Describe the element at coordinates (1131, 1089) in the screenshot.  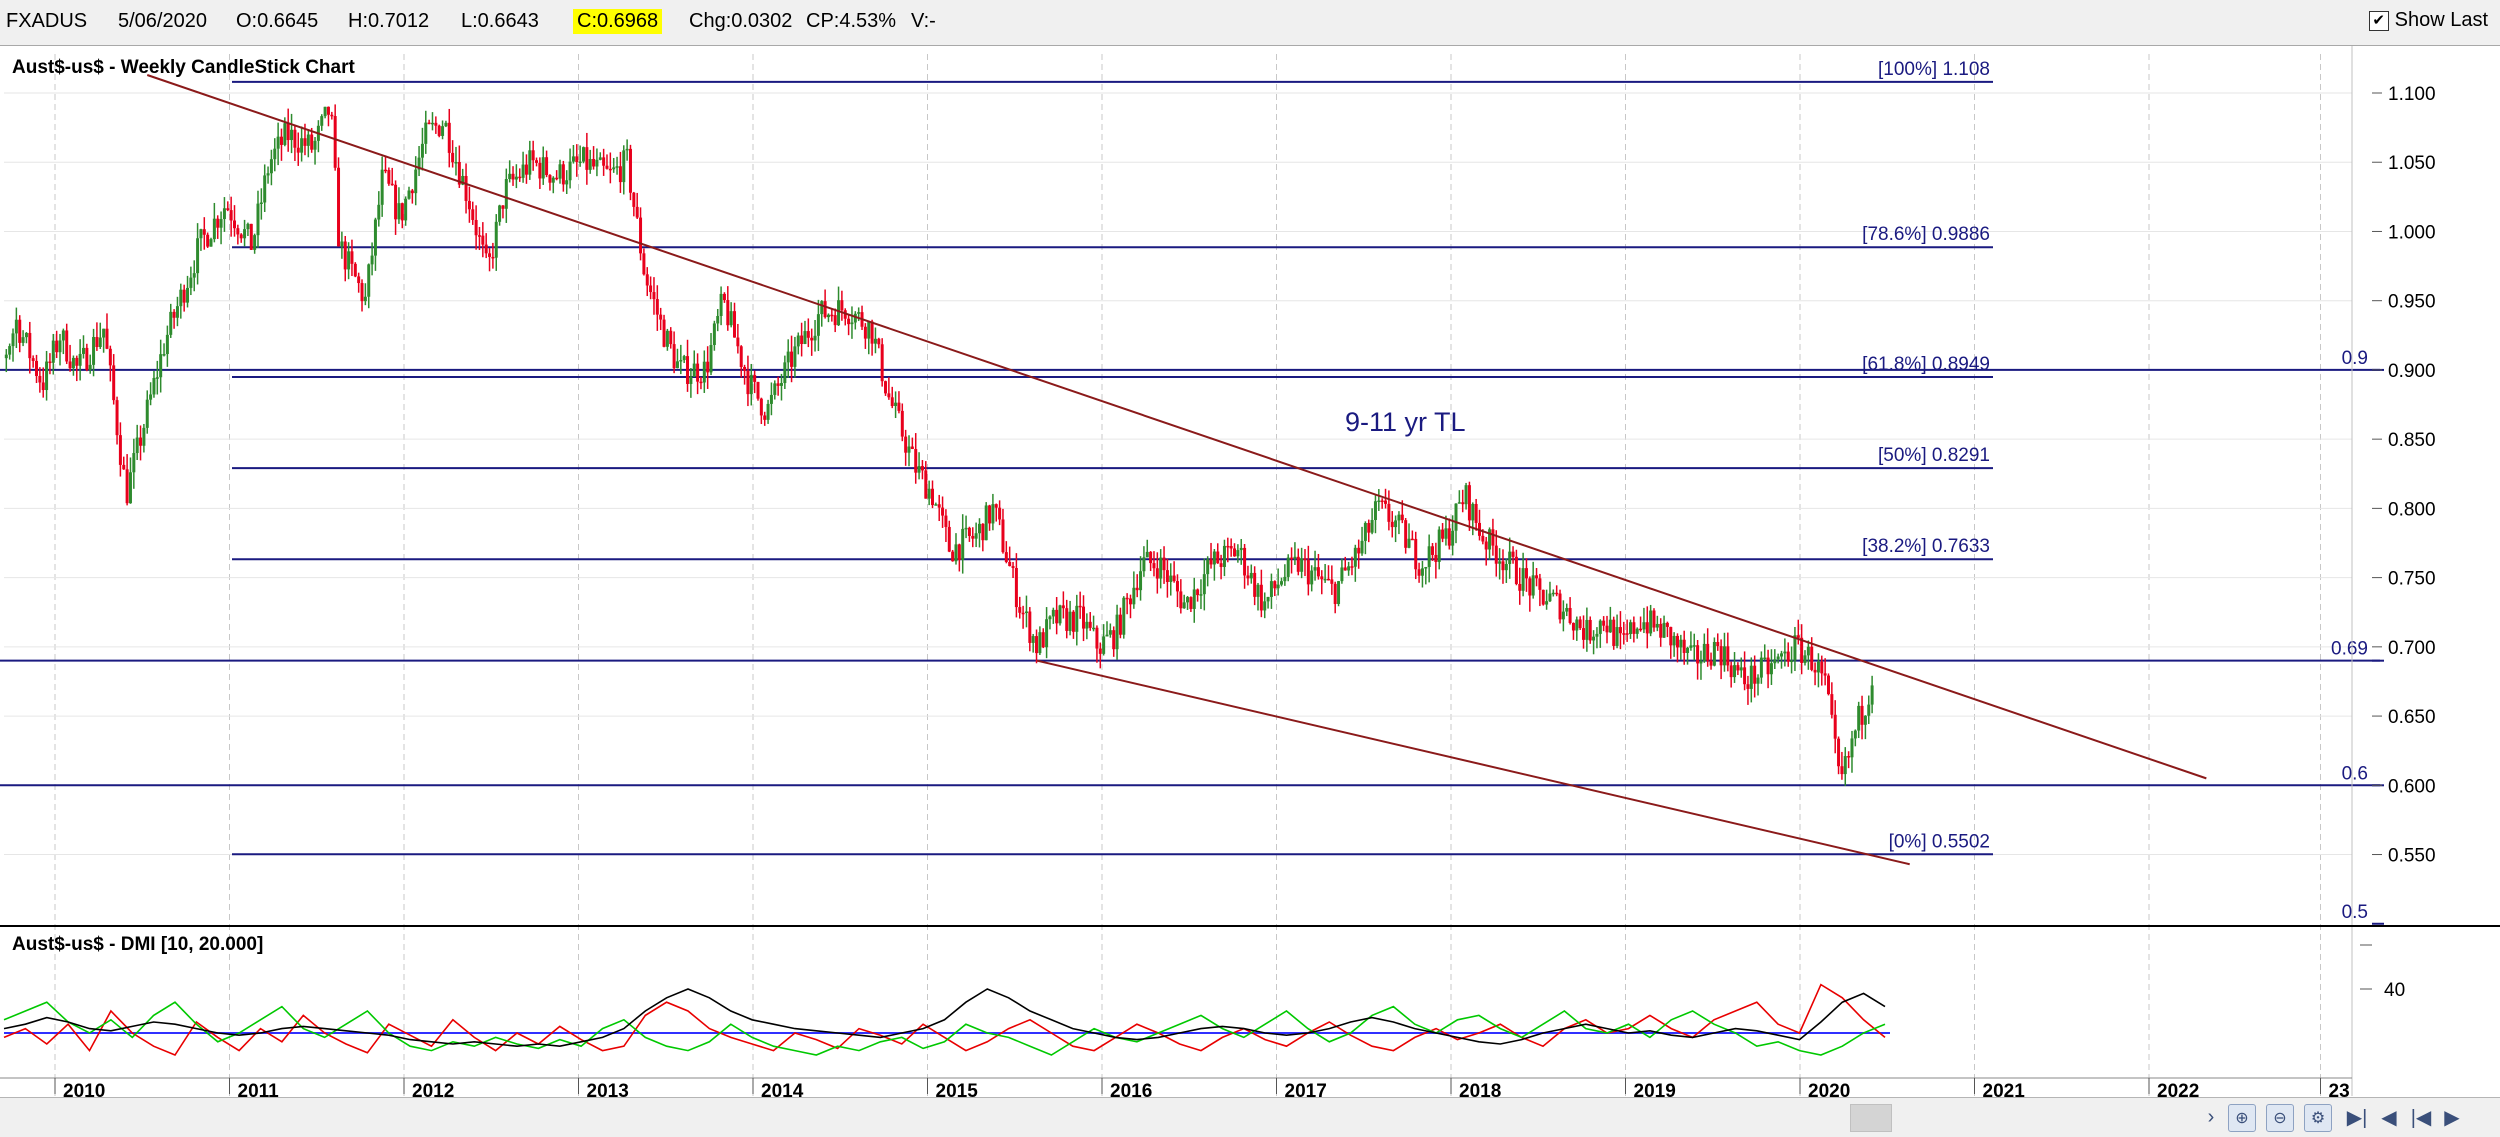
I see `x-tick-label: 2016` at that location.